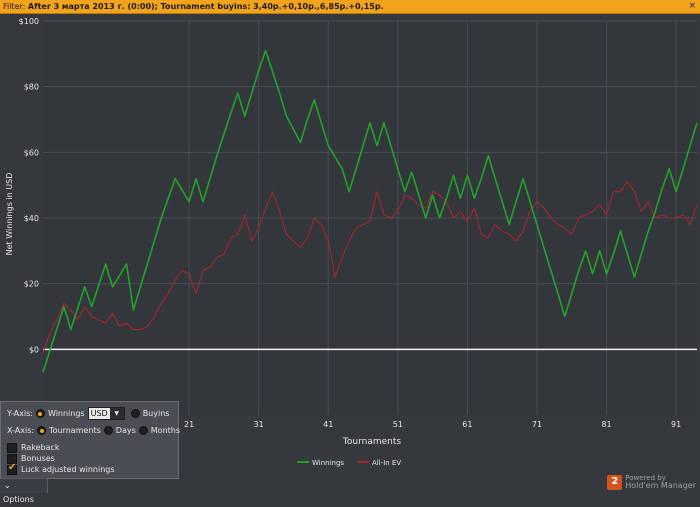  What do you see at coordinates (75, 430) in the screenshot?
I see `tournaments-radio-label: Tournaments` at bounding box center [75, 430].